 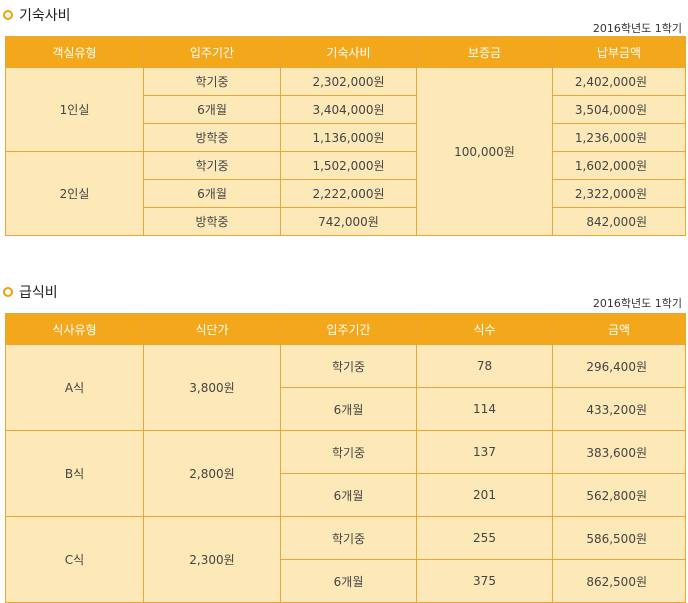 I want to click on total-cell: 2,402,000원, so click(x=619, y=81).